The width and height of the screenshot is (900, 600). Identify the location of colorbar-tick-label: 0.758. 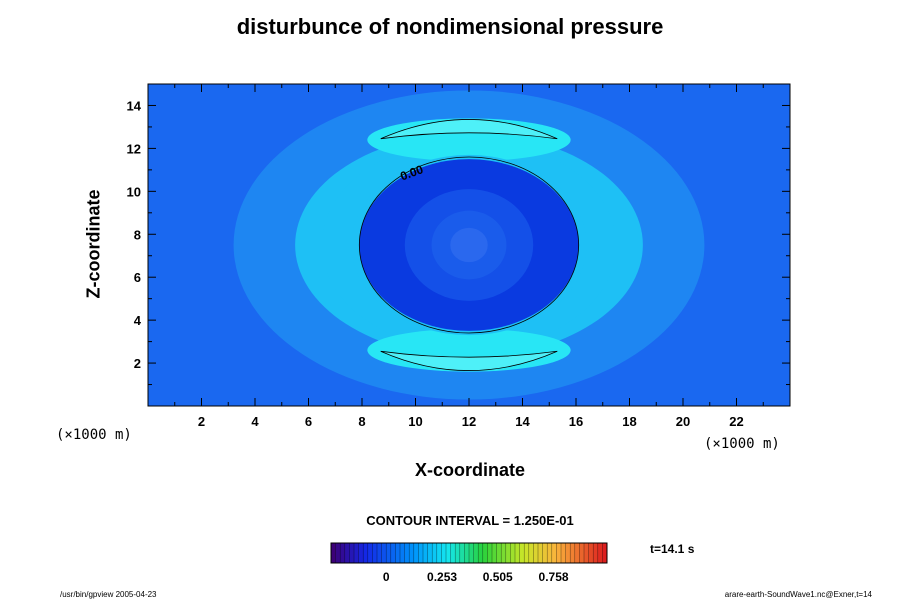
(554, 577).